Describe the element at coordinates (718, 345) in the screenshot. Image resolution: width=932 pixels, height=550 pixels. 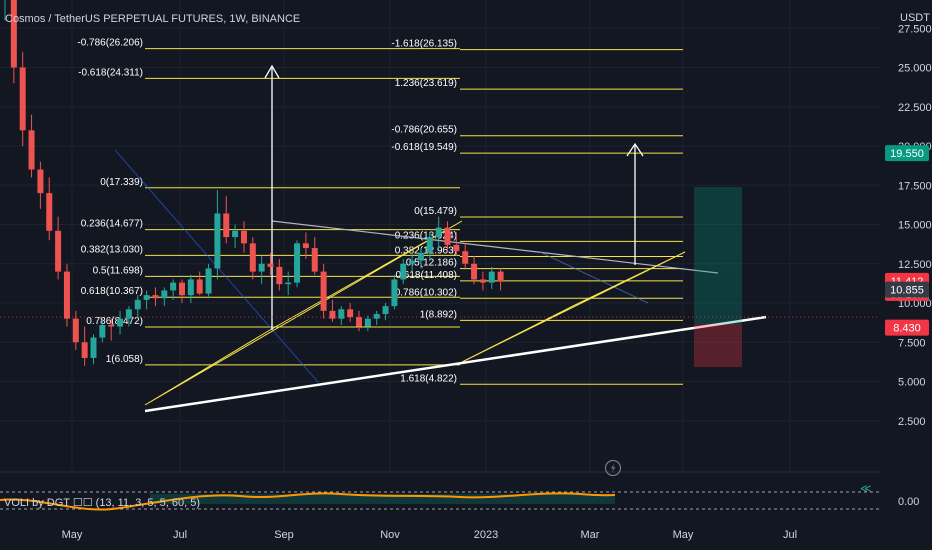
I see `long-position-loss-zone` at that location.